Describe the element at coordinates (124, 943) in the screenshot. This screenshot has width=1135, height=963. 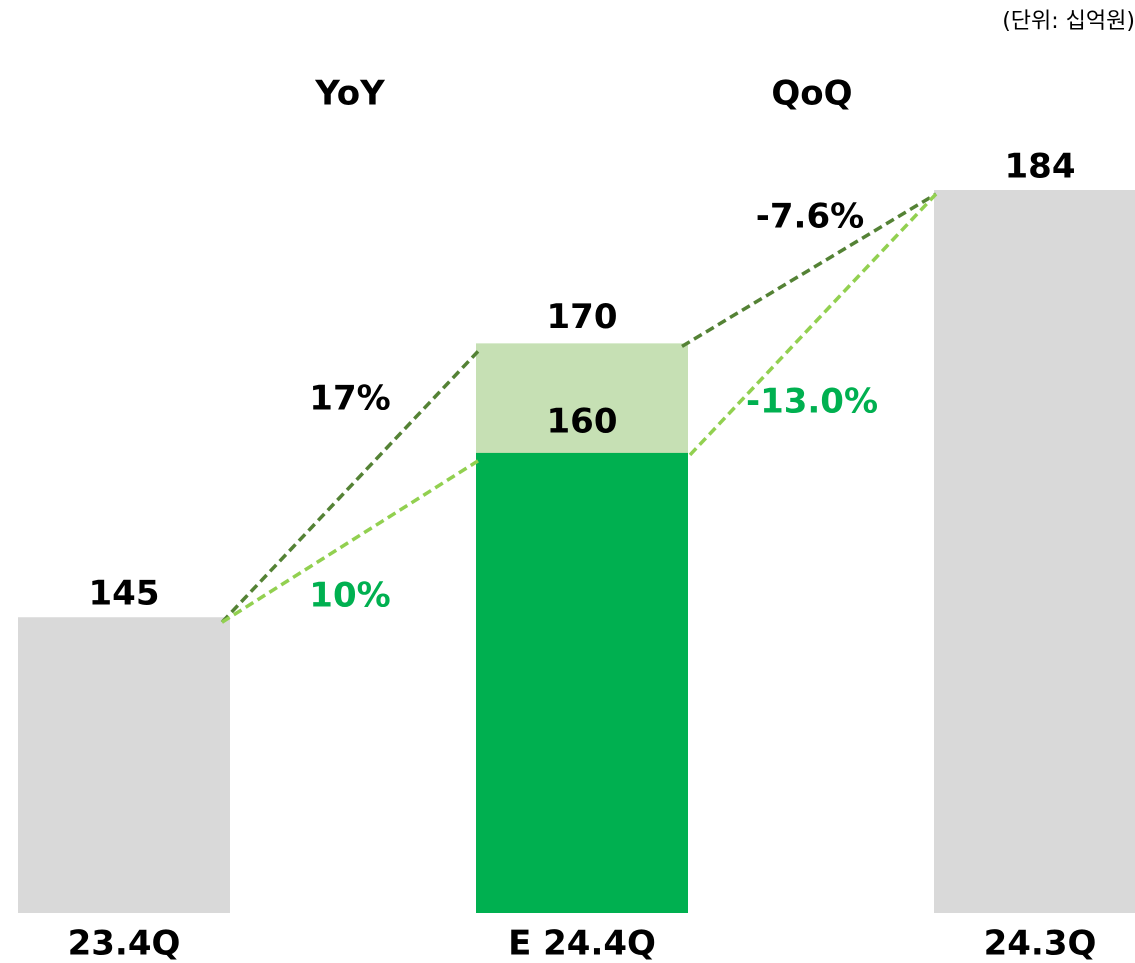
I see `x-tick-label: 23.4Q` at that location.